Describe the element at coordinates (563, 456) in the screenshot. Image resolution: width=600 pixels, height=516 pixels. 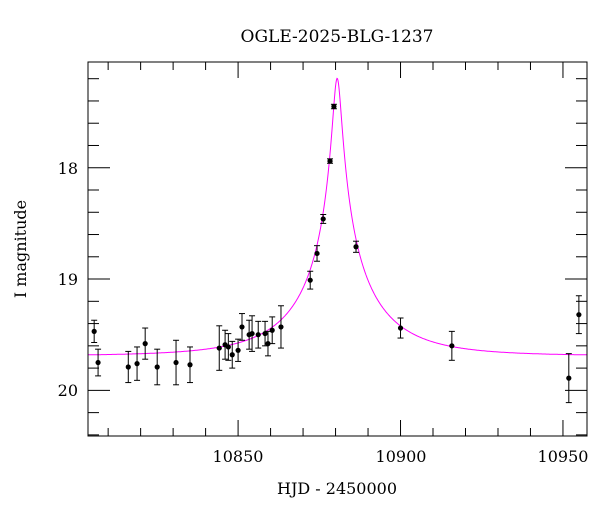
I see `x-tick-label: 10950` at that location.